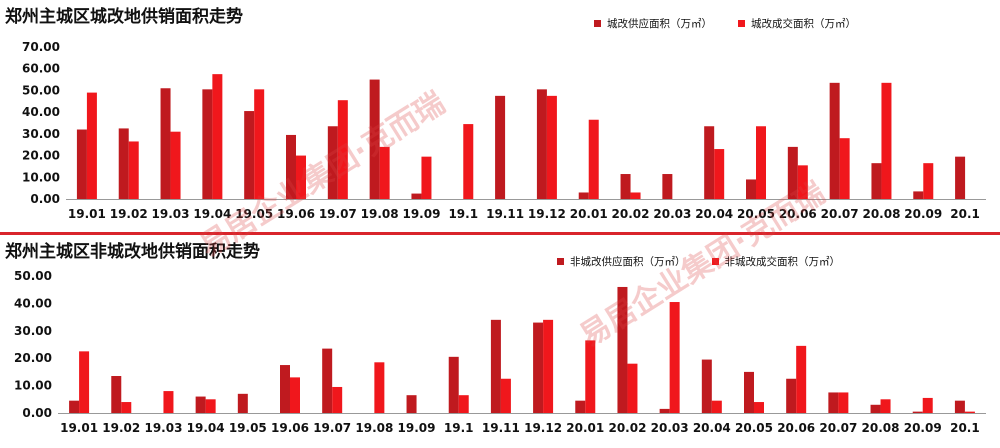  What do you see at coordinates (124, 17) in the screenshot?
I see `chart-title-renewal: 郑州主城区城改地供销面积走势` at bounding box center [124, 17].